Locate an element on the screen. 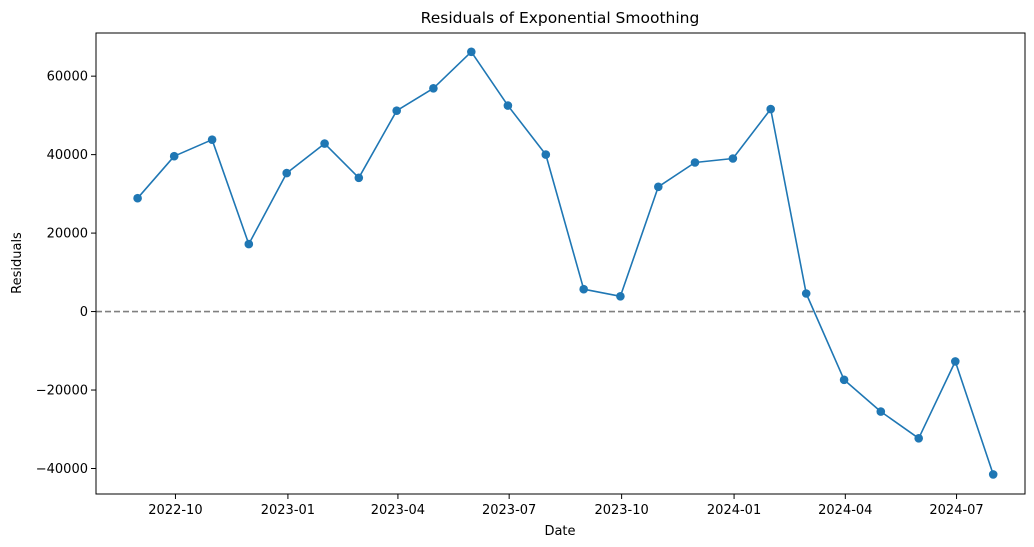 The image size is (1034, 547). x-axis-title: Date is located at coordinates (559, 531).